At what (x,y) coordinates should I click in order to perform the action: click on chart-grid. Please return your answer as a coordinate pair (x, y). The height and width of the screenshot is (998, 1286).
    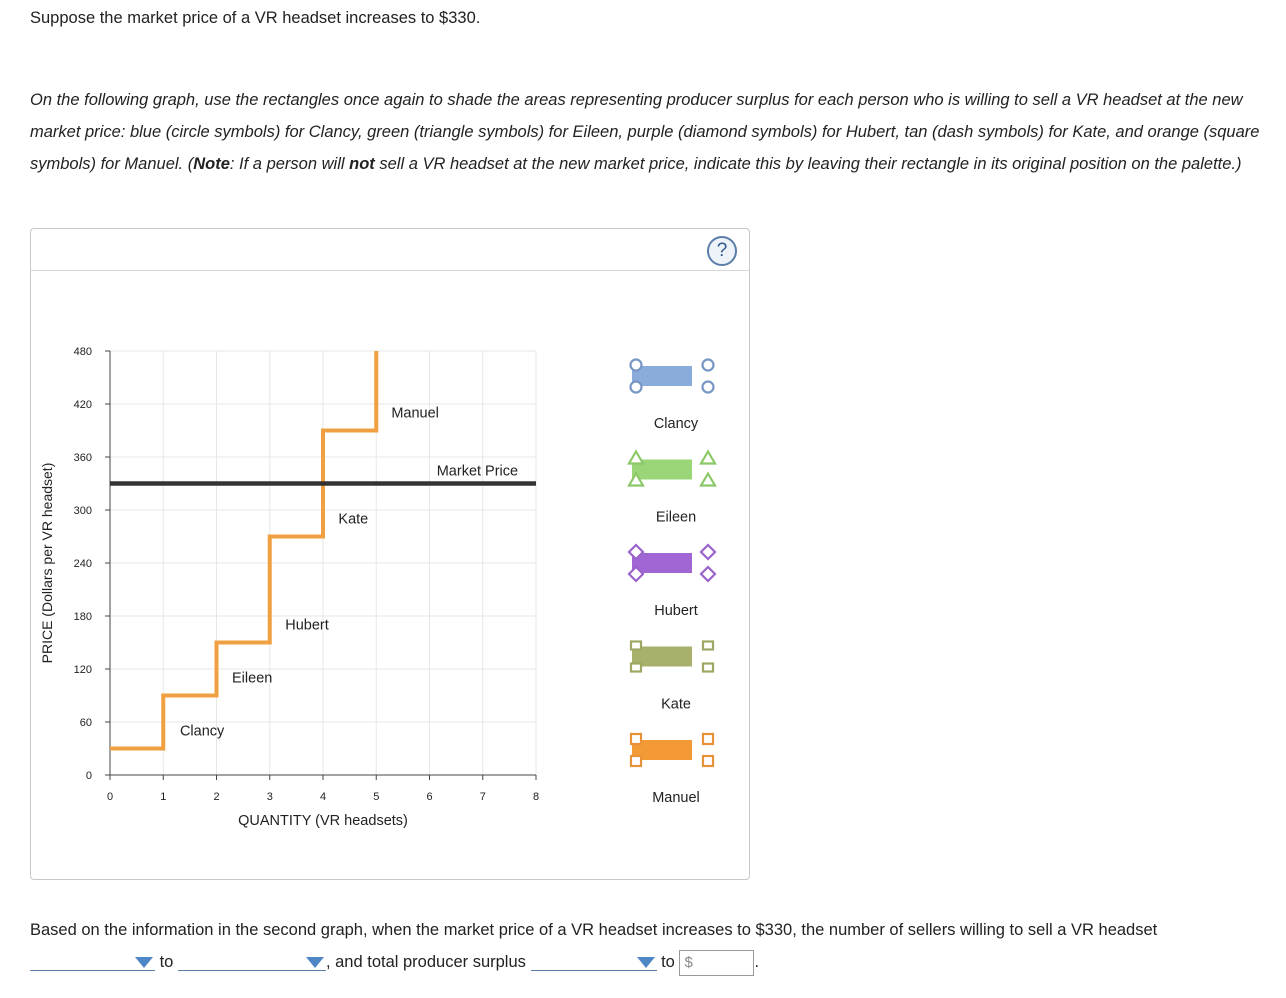
    Looking at the image, I should click on (323, 562).